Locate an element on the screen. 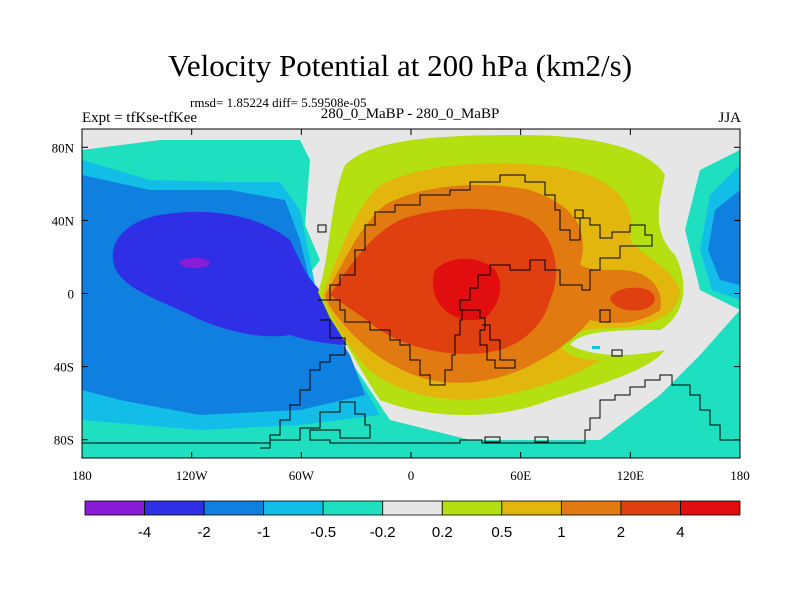  colorbar-label: -2 is located at coordinates (203, 532).